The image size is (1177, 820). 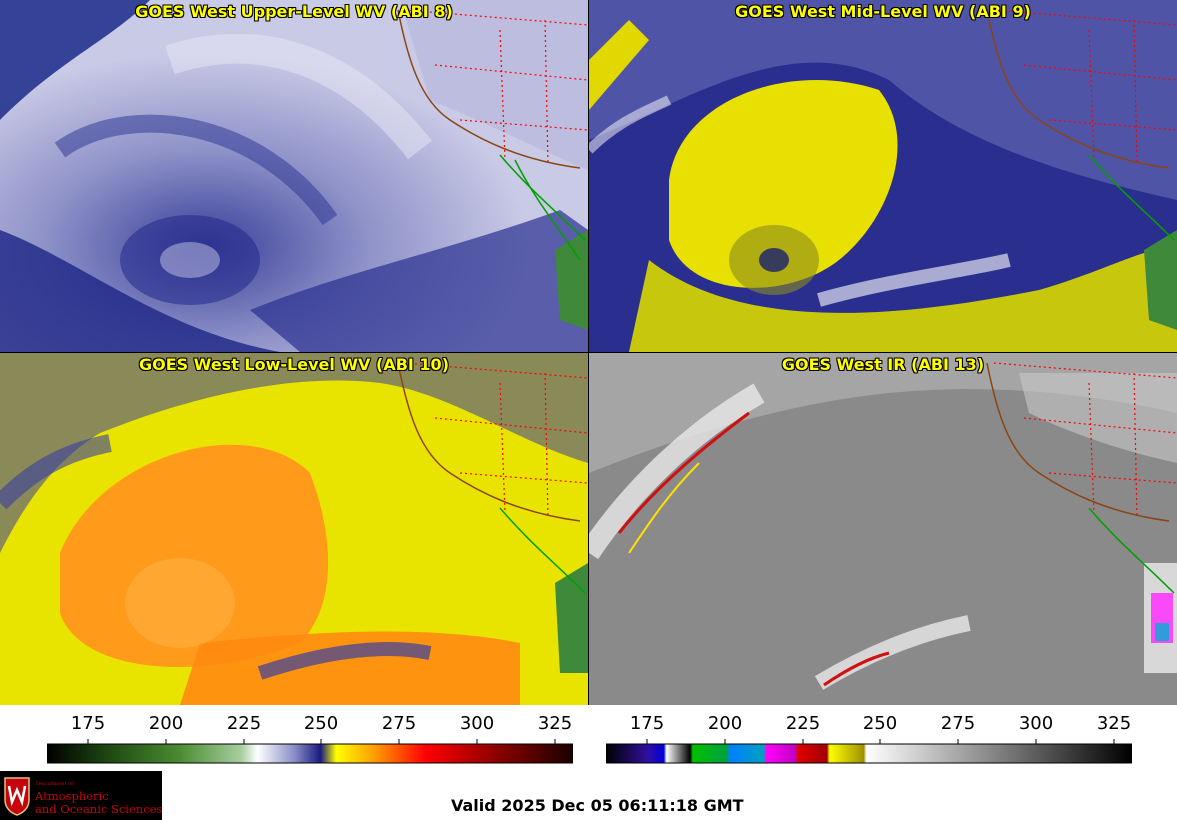 What do you see at coordinates (883, 11) in the screenshot?
I see `panel-title: GOES West Mid-Level WV (ABI 9)` at bounding box center [883, 11].